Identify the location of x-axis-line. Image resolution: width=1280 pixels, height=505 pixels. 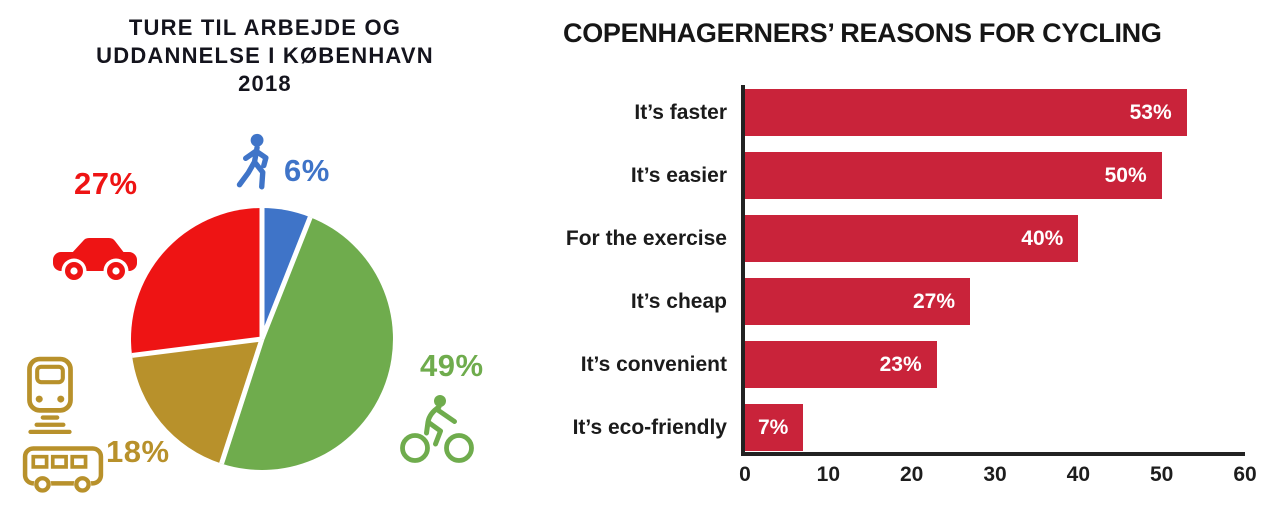
(993, 454).